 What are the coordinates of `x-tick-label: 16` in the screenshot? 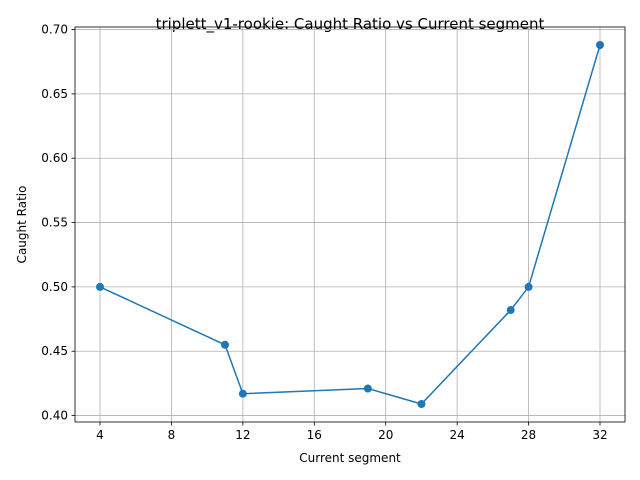 It's located at (314, 435).